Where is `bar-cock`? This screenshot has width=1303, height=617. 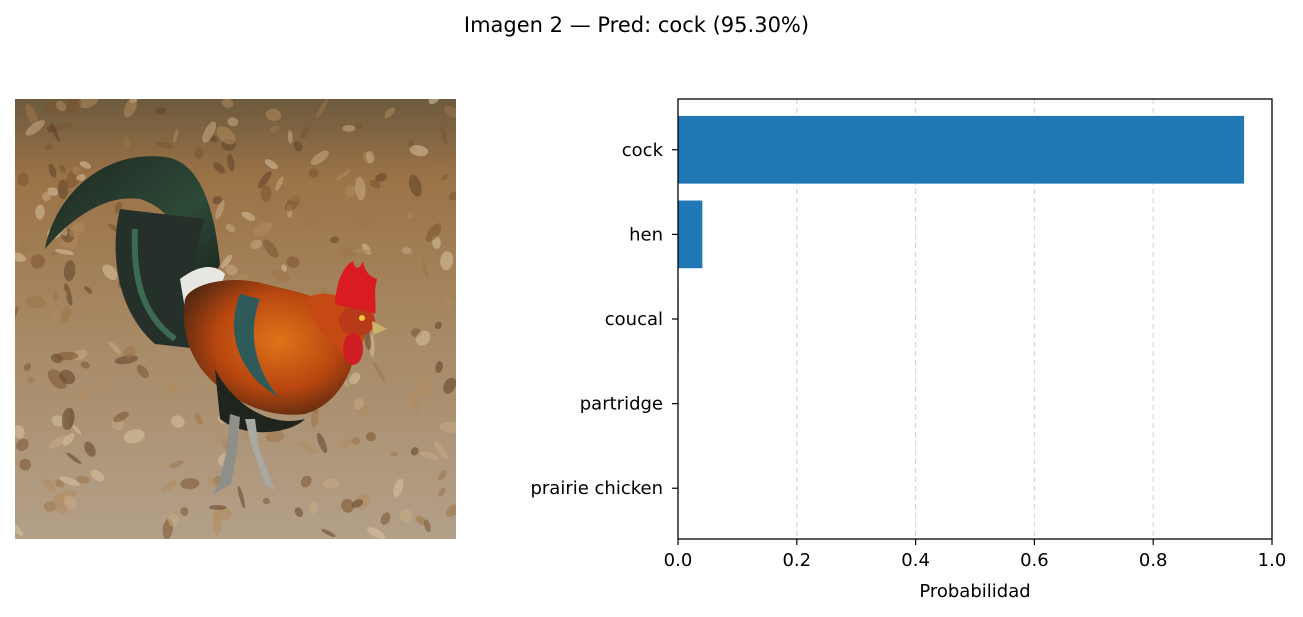 bar-cock is located at coordinates (961, 149).